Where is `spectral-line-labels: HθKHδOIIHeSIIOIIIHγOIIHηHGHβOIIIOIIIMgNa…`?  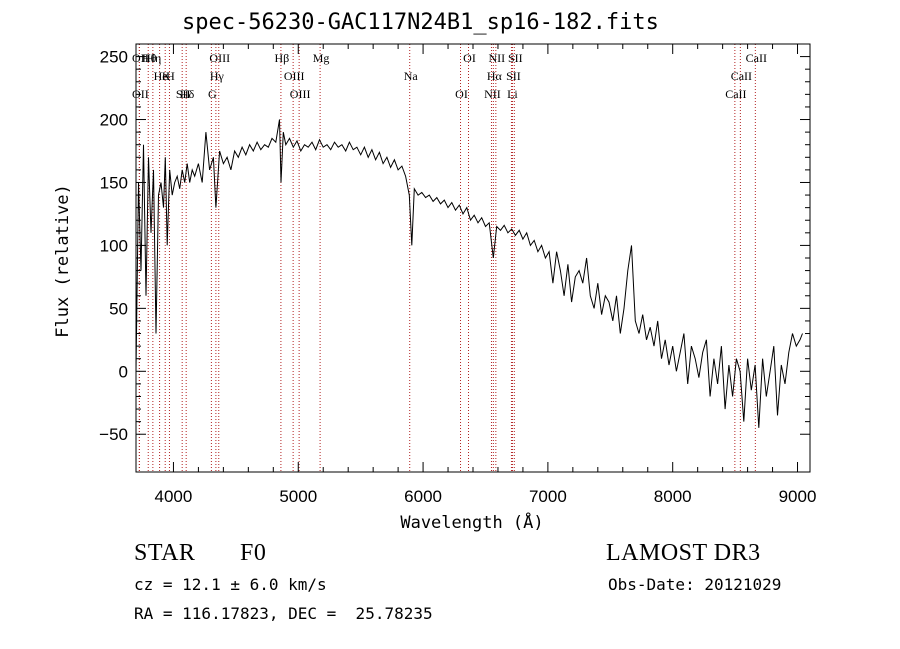 spectral-line-labels: HθKHδOIIHeSIIOIIIHγOIIHηHGHβOIIIOIIIMgNa… is located at coordinates (449, 76).